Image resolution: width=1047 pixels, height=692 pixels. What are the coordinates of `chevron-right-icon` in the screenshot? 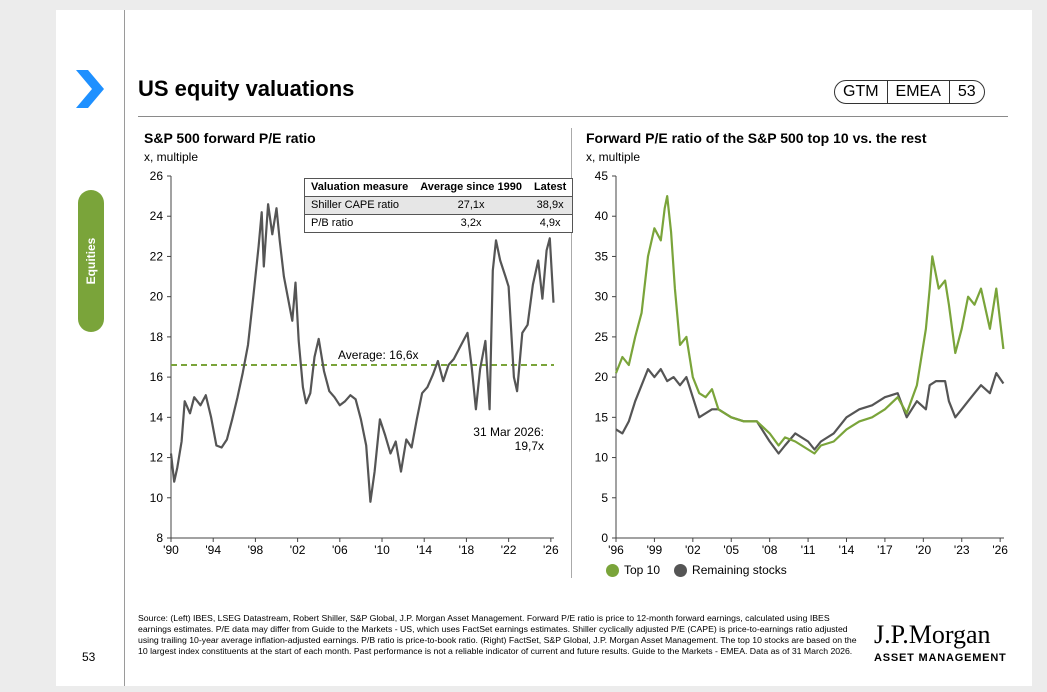 It's located at (90, 89).